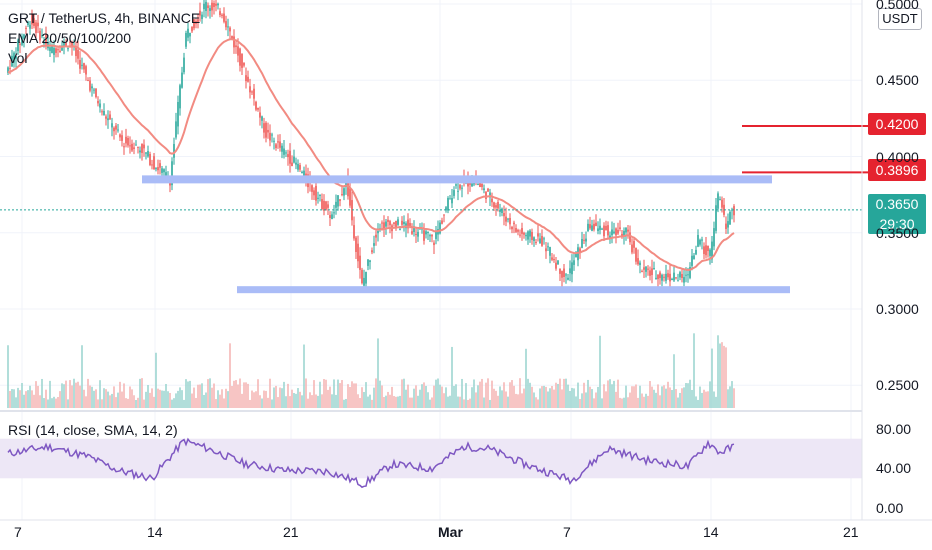  I want to click on volume-bars, so click(371, 370).